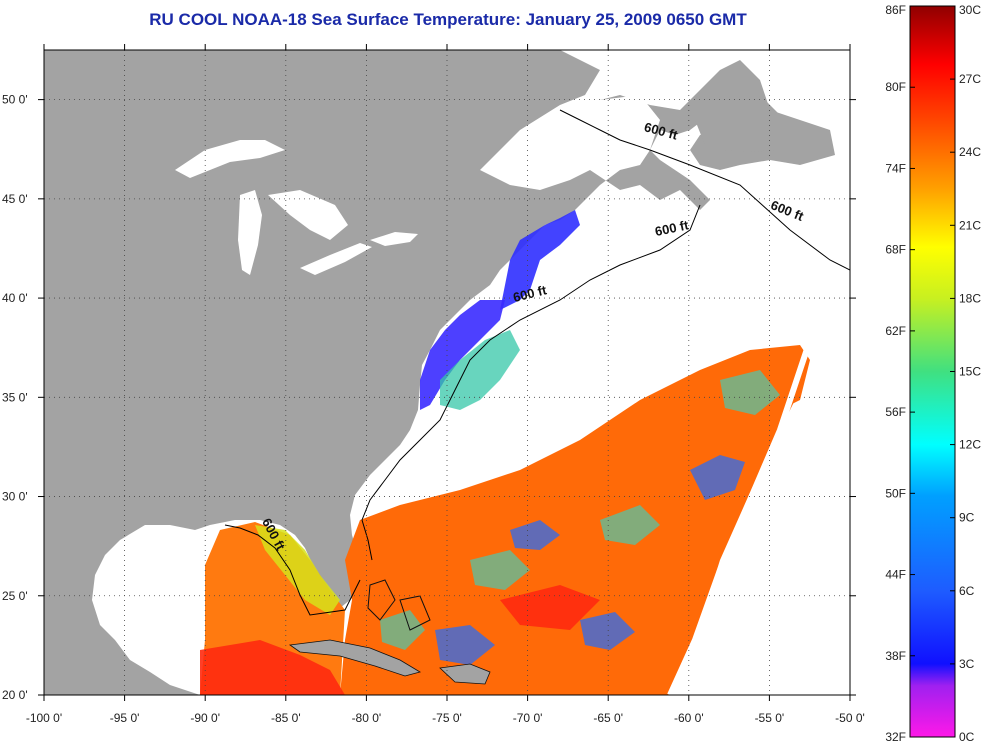 The image size is (984, 754). Describe the element at coordinates (205, 718) in the screenshot. I see `lon-tick-label: -90 0'` at that location.